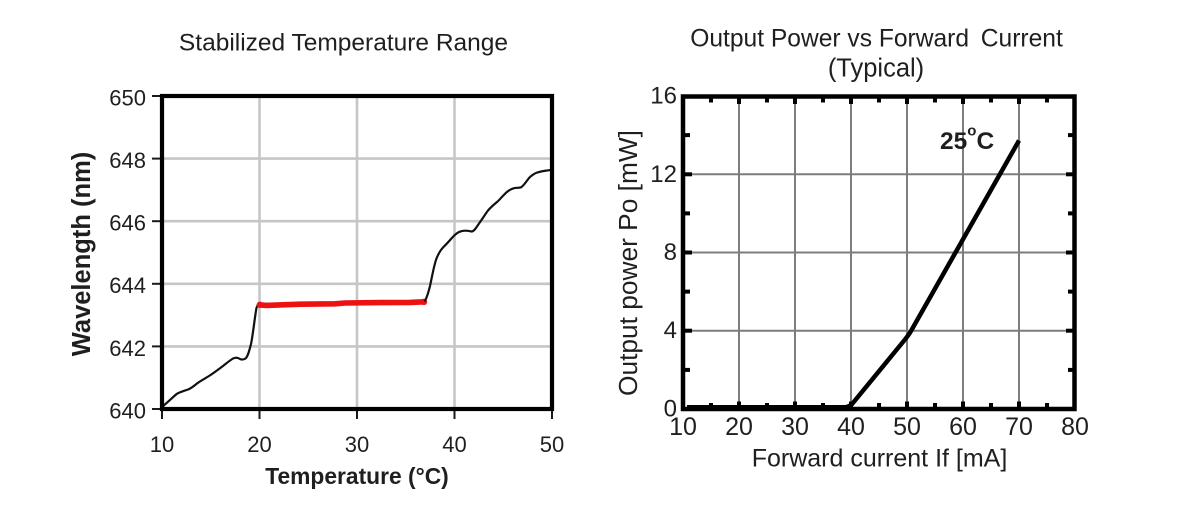 The width and height of the screenshot is (1186, 518). I want to click on svg-text: 12, so click(663, 174).